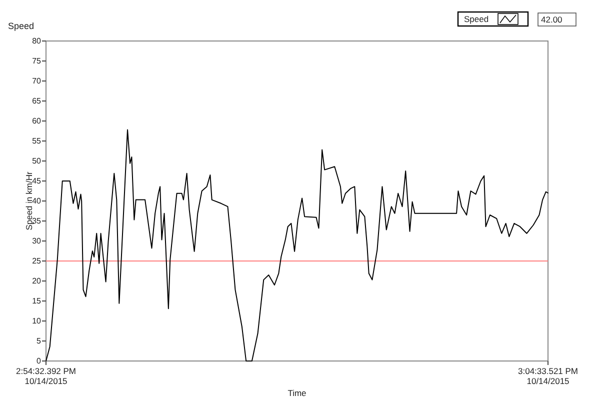 The height and width of the screenshot is (401, 596). Describe the element at coordinates (37, 61) in the screenshot. I see `y-tick-label: 75` at that location.